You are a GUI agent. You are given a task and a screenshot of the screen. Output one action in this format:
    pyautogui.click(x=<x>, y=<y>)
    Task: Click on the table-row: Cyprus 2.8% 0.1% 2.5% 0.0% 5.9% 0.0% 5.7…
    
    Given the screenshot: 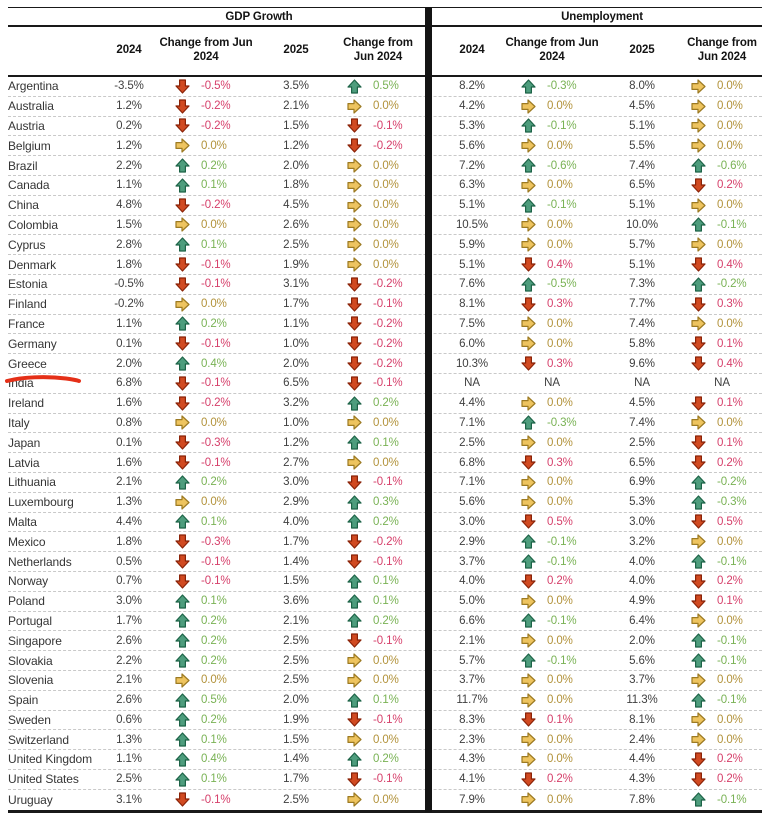 What is the action you would take?
    pyautogui.click(x=385, y=245)
    